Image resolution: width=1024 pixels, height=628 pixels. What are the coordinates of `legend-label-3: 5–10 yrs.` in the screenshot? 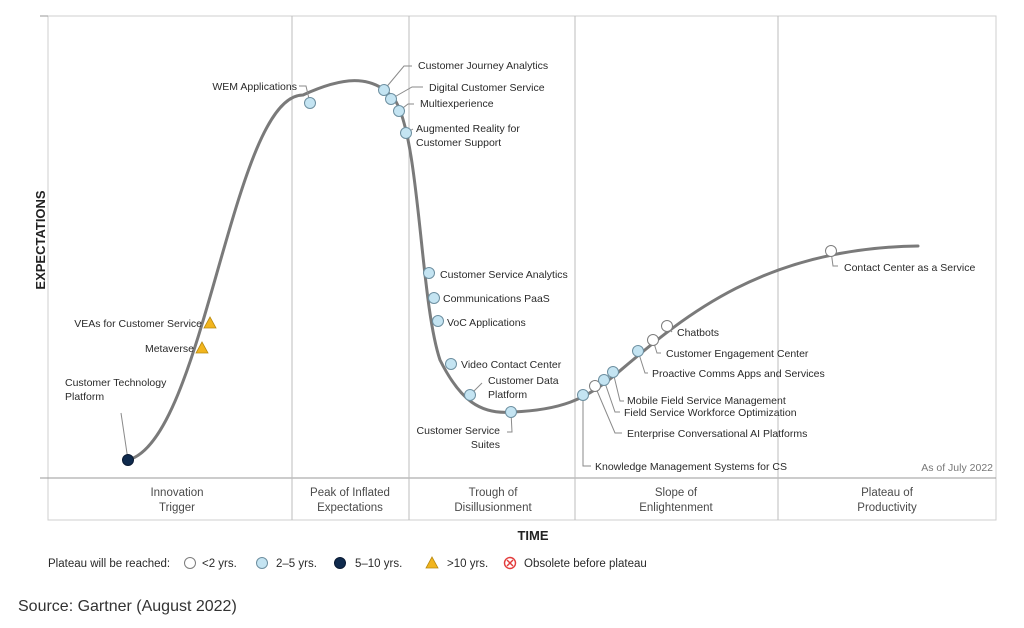 It's located at (378, 564).